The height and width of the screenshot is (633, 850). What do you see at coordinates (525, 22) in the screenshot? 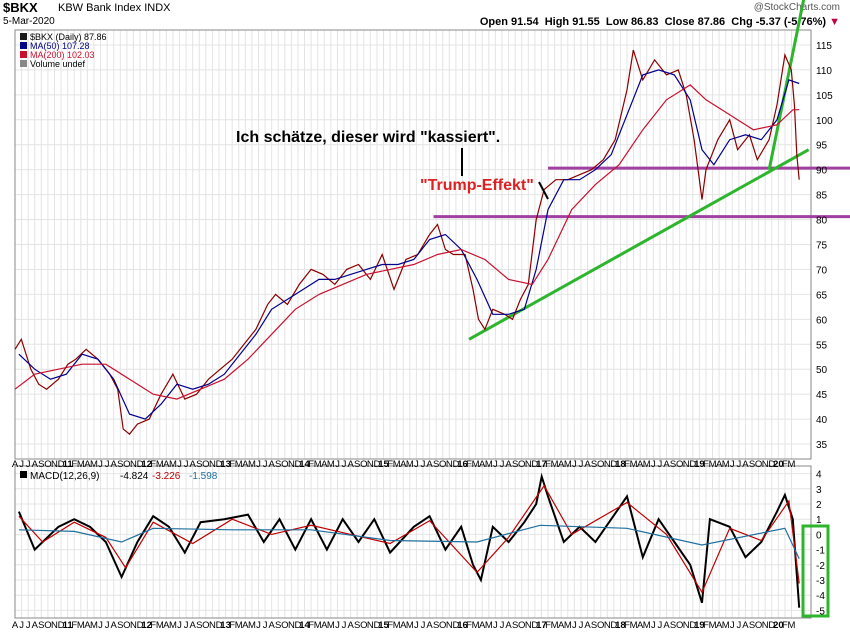
I see `open-value: 91.54` at bounding box center [525, 22].